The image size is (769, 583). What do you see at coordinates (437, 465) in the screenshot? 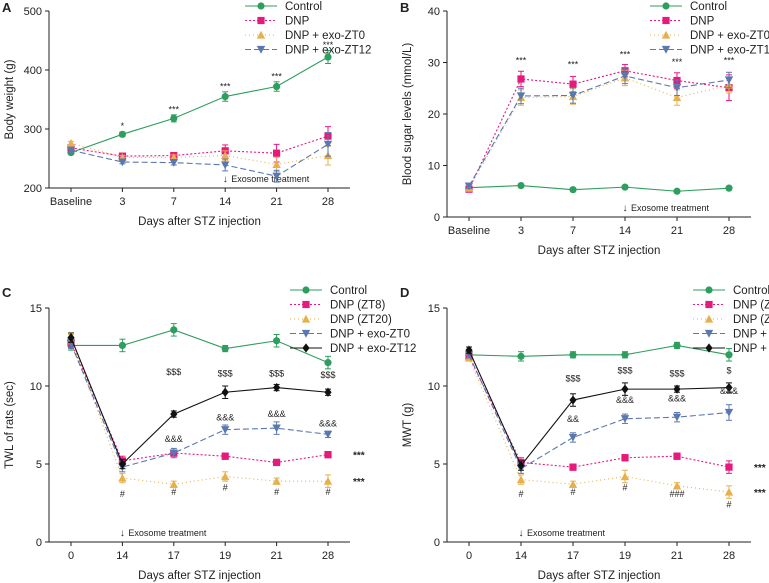
I see `y-tick-label: 5` at bounding box center [437, 465].